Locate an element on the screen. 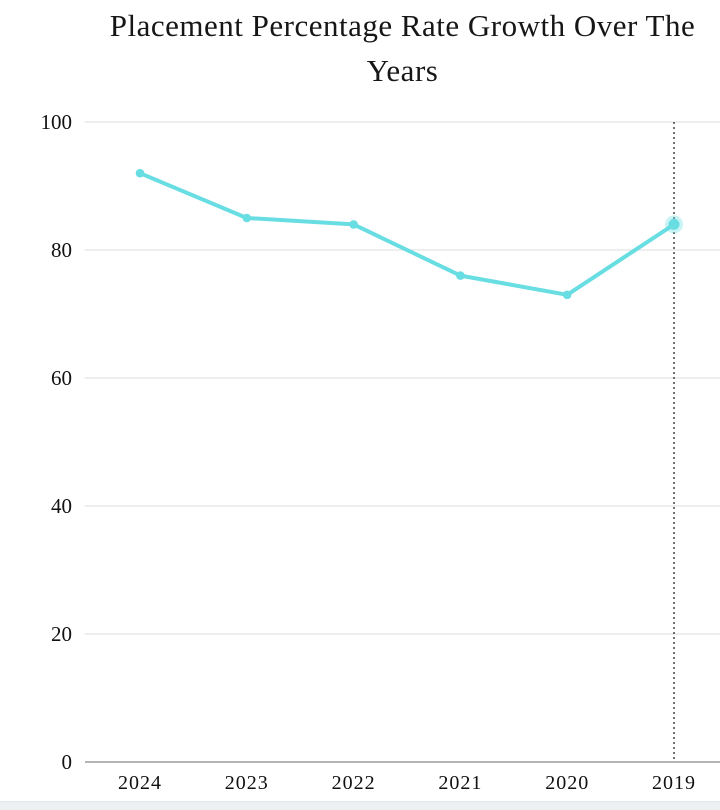  y-tick-label: 100 is located at coordinates (57, 122).